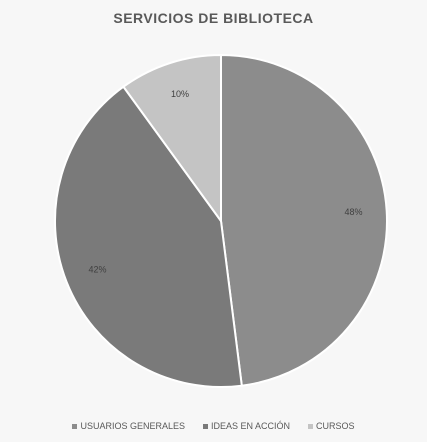 The image size is (427, 442). What do you see at coordinates (132, 426) in the screenshot?
I see `legend-label-1: USUARIOS GENERALES` at bounding box center [132, 426].